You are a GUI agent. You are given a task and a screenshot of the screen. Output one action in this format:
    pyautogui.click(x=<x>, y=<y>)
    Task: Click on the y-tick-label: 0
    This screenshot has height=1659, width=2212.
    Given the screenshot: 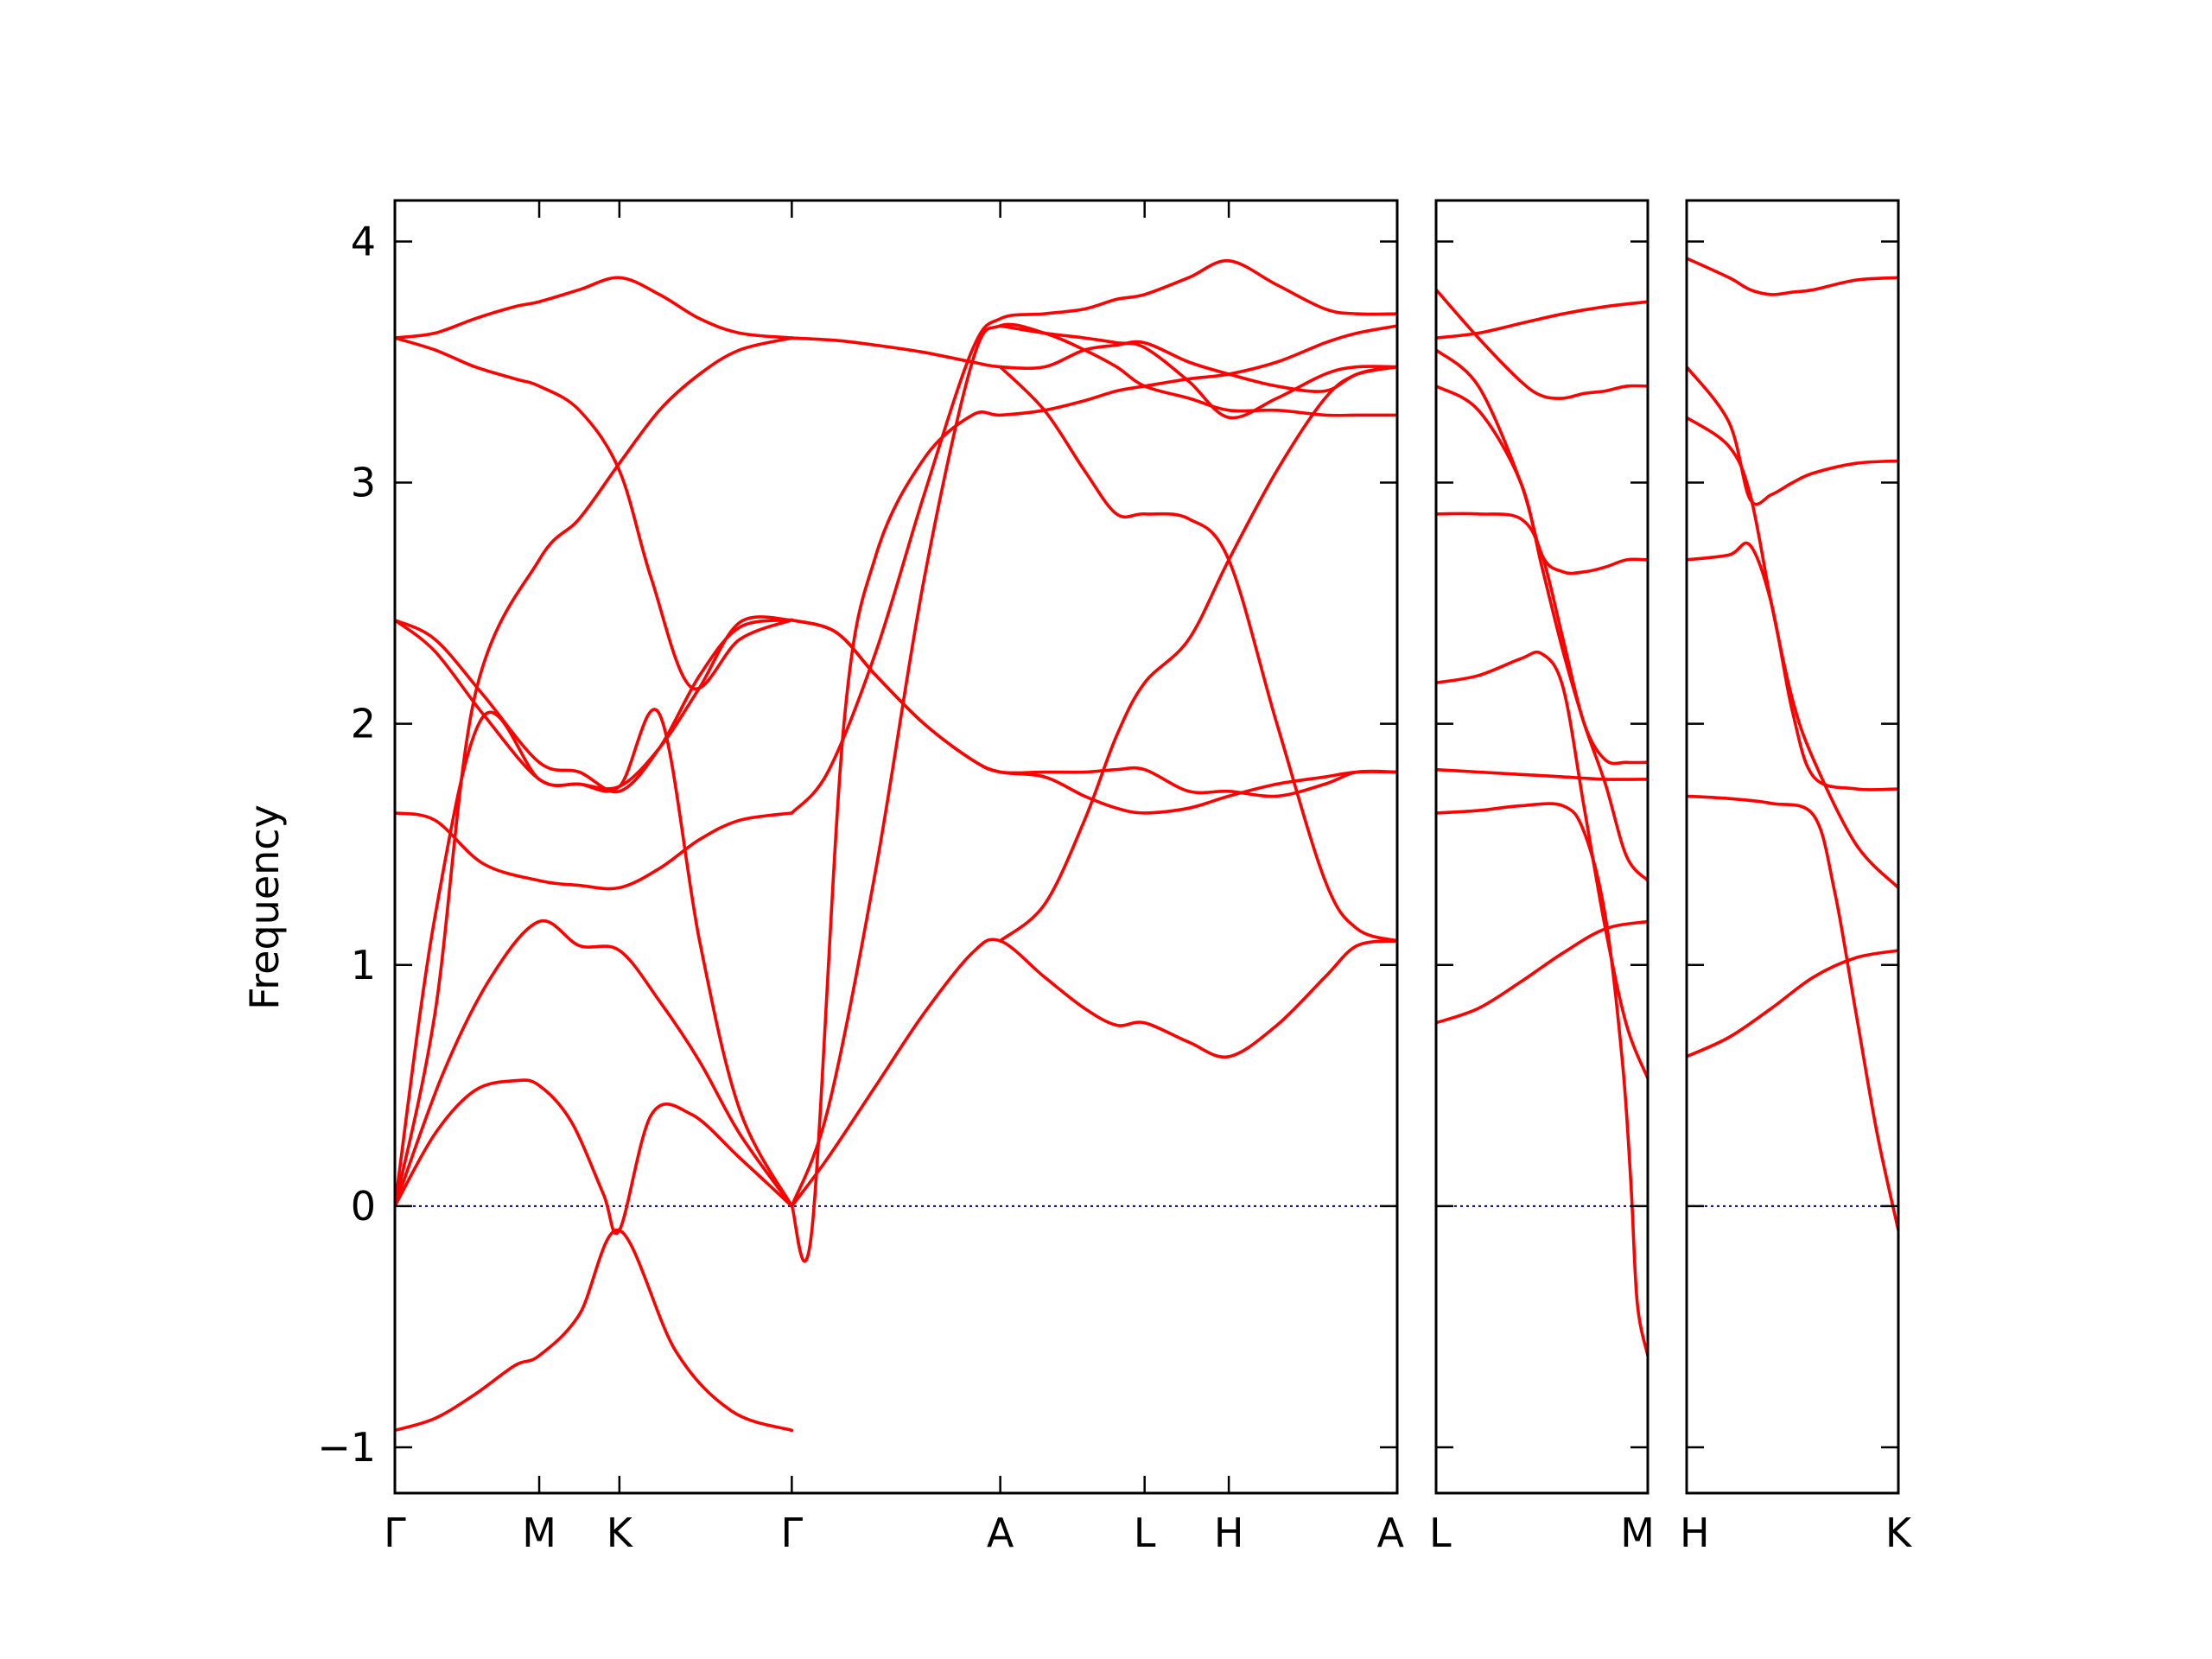 What is the action you would take?
    pyautogui.click(x=363, y=1206)
    